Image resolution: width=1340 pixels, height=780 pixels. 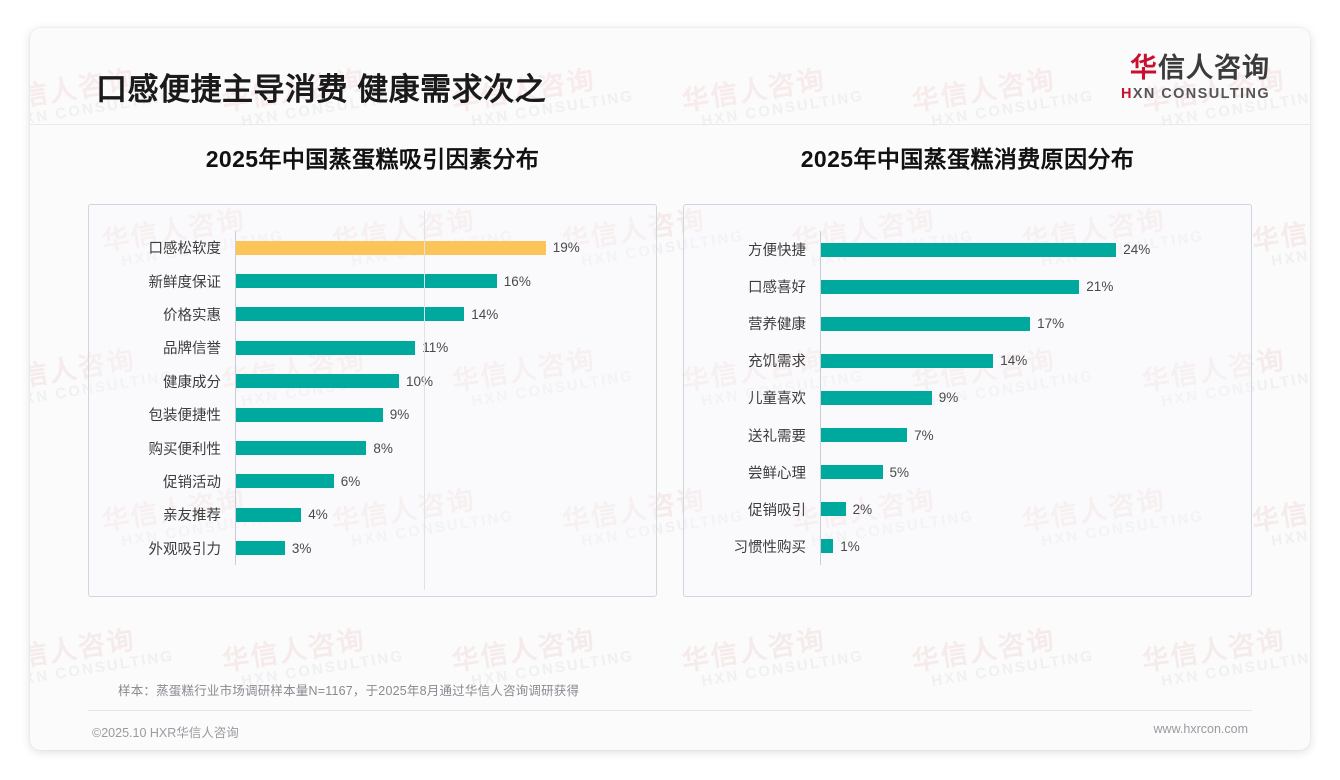 What do you see at coordinates (436, 448) in the screenshot?
I see `bar-track: 8%` at bounding box center [436, 448].